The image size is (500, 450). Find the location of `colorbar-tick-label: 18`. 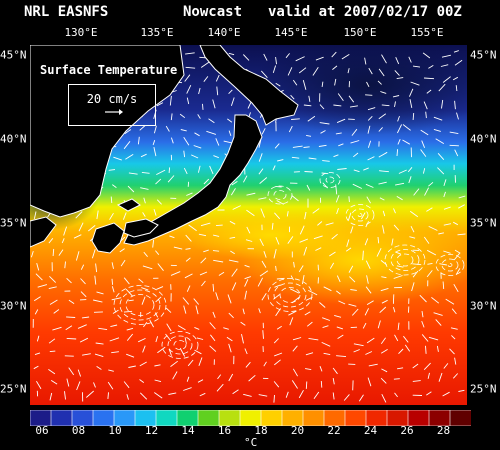

colorbar-tick-label: 18 is located at coordinates (261, 430).